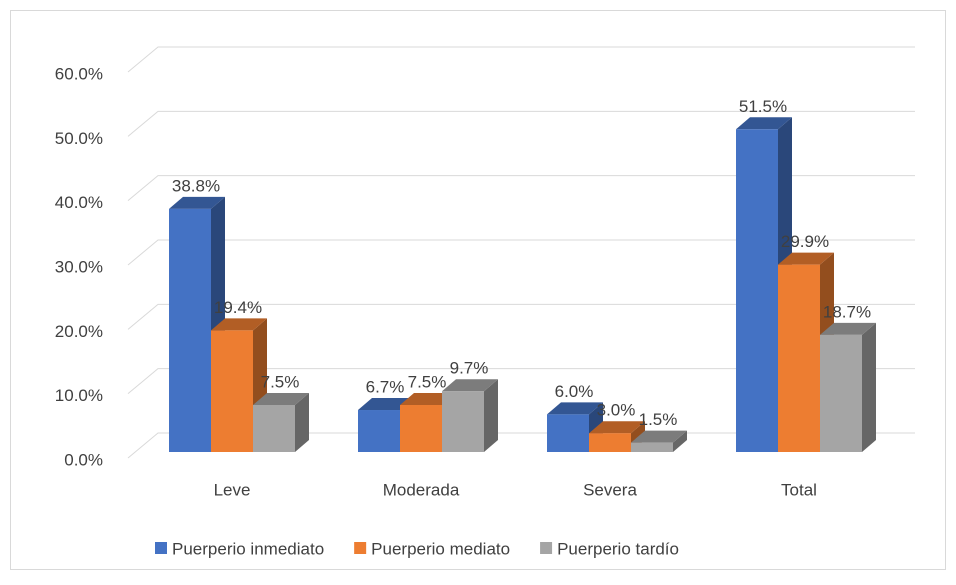 The height and width of the screenshot is (585, 956). Describe the element at coordinates (83, 459) in the screenshot. I see `y-tick-label: 0.0%` at that location.